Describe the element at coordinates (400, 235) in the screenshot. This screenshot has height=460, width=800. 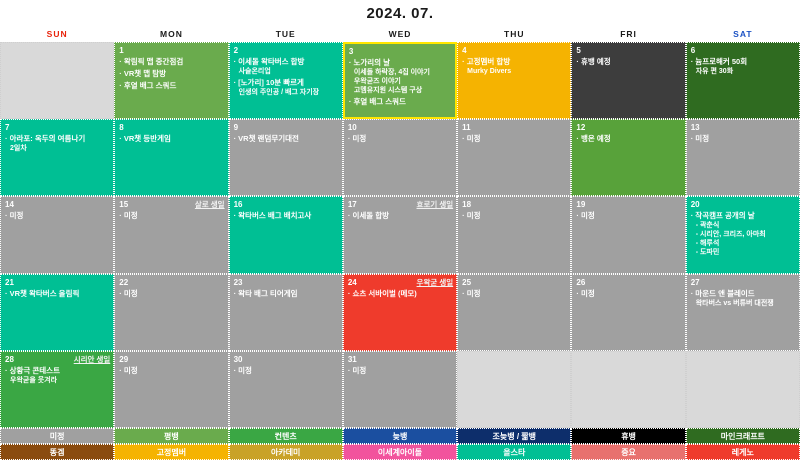
I see `calendar-day-17: 17 효로기 생일이세돌 합방` at that location.